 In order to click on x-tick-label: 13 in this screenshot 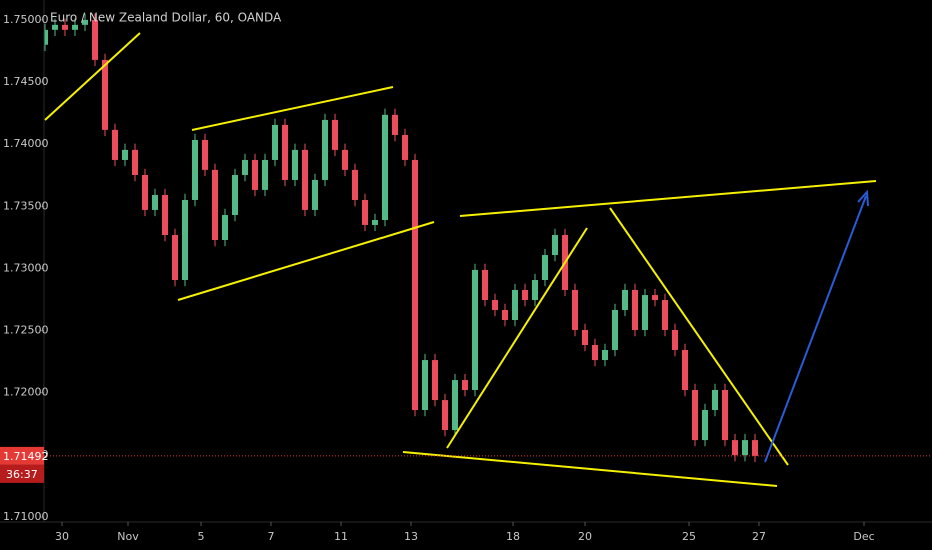, I will do `click(411, 536)`.